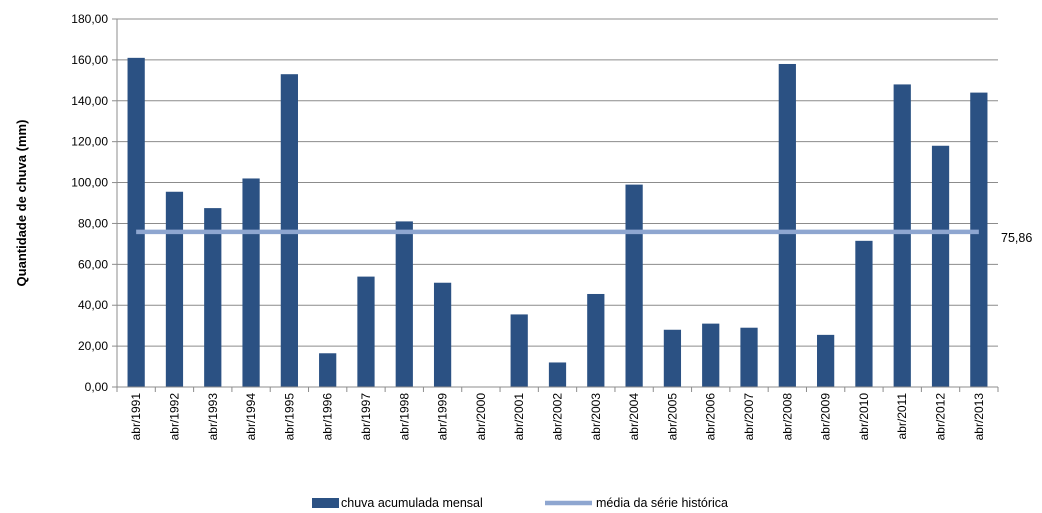 The height and width of the screenshot is (513, 1042). Describe the element at coordinates (21, 203) in the screenshot. I see `y-axis-label: Quantidade de chuva (mm)` at that location.